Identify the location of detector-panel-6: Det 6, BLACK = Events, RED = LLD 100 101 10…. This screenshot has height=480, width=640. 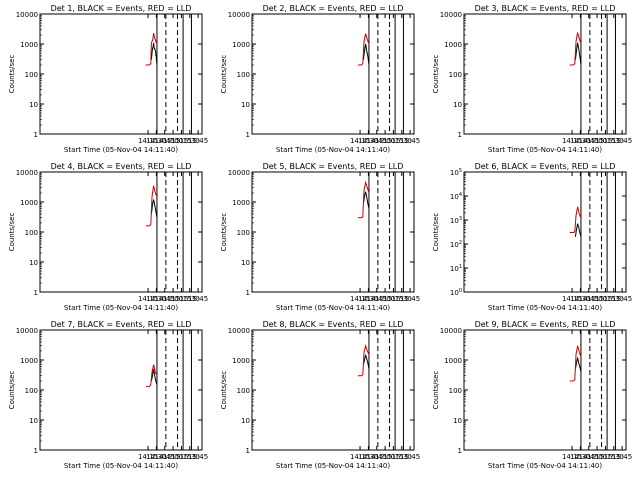
(532, 237).